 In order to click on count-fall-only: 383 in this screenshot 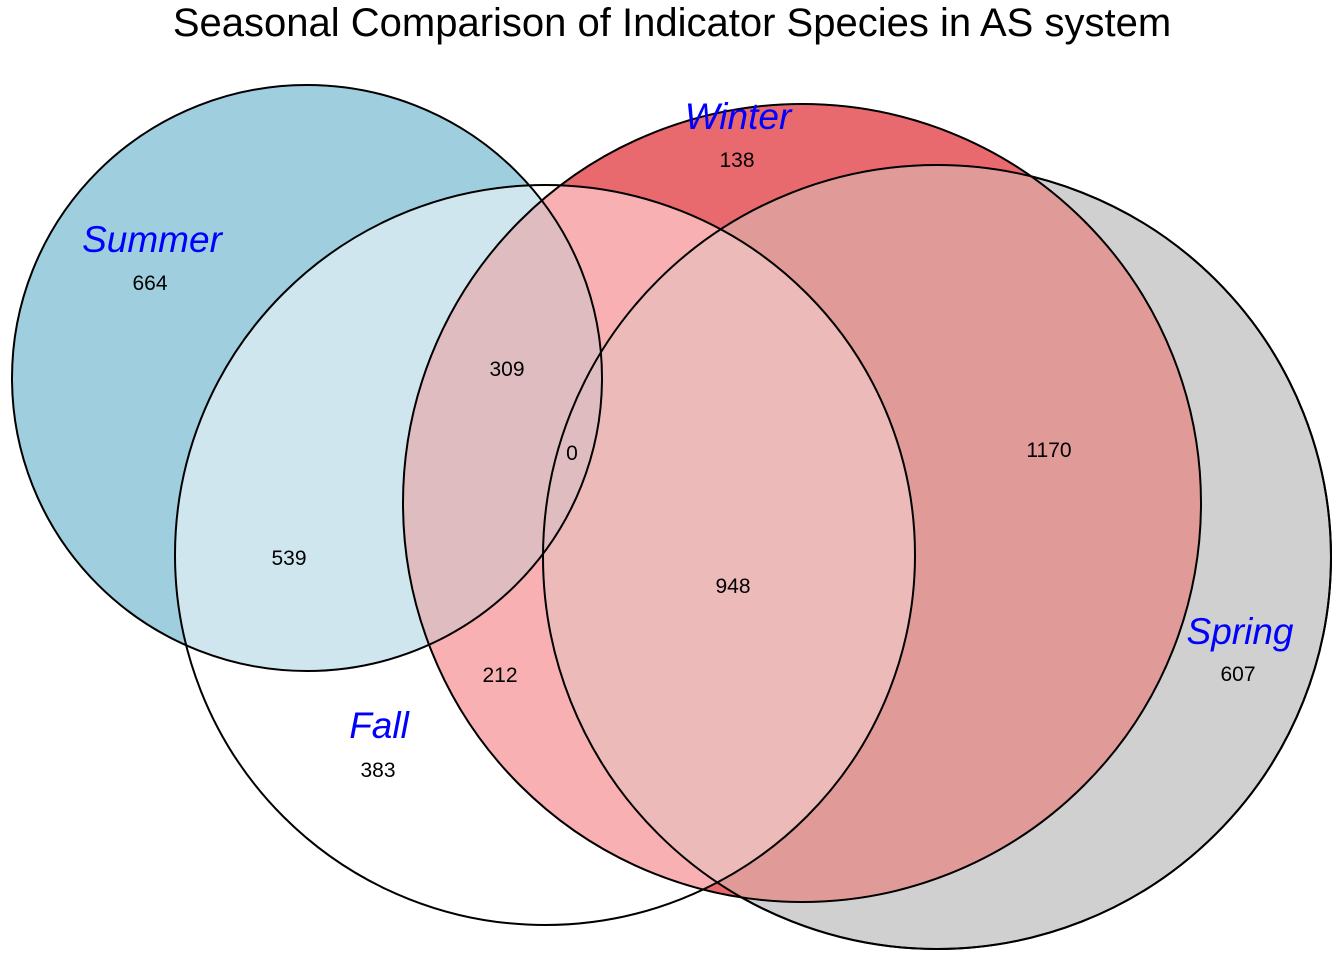, I will do `click(377, 770)`.